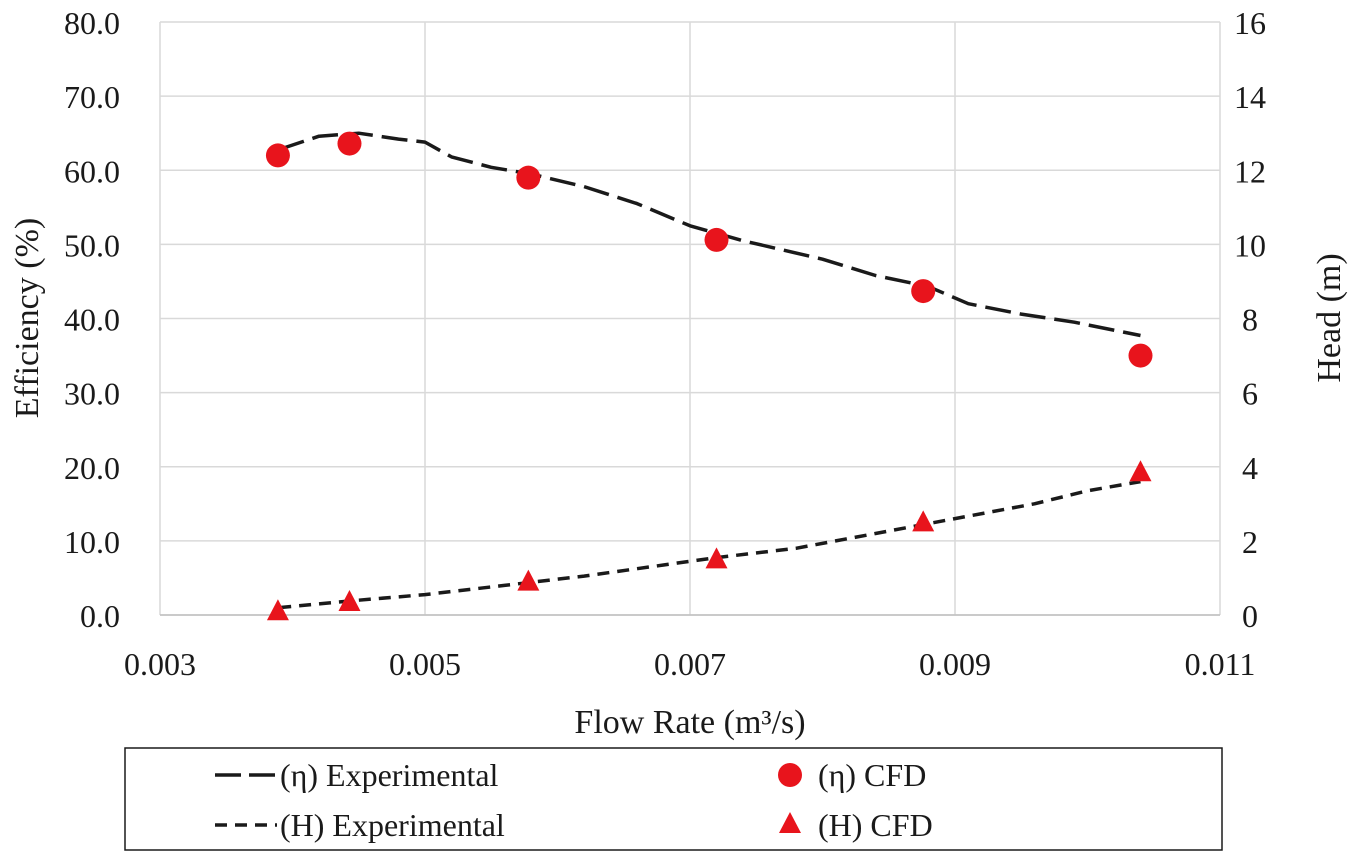 The width and height of the screenshot is (1357, 856). Describe the element at coordinates (92, 97) in the screenshot. I see `y-tick-label: 70.0` at that location.